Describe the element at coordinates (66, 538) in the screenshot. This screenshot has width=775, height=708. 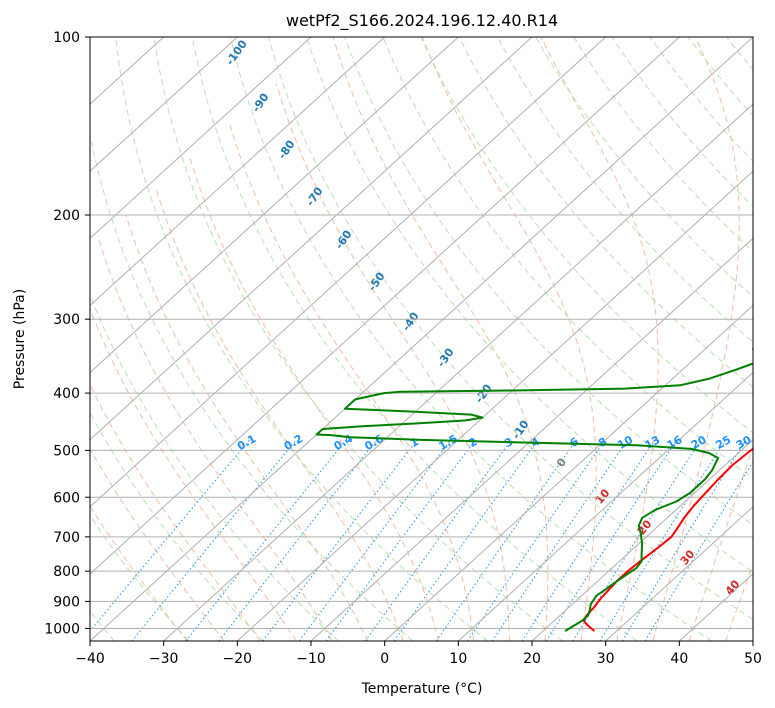
I see `y-tick-label: 700` at that location.